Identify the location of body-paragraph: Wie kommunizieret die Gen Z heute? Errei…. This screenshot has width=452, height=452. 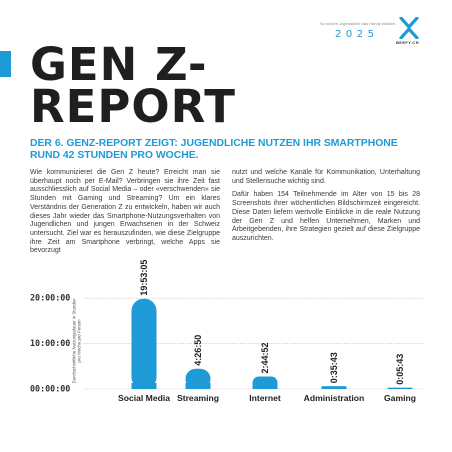
(125, 212).